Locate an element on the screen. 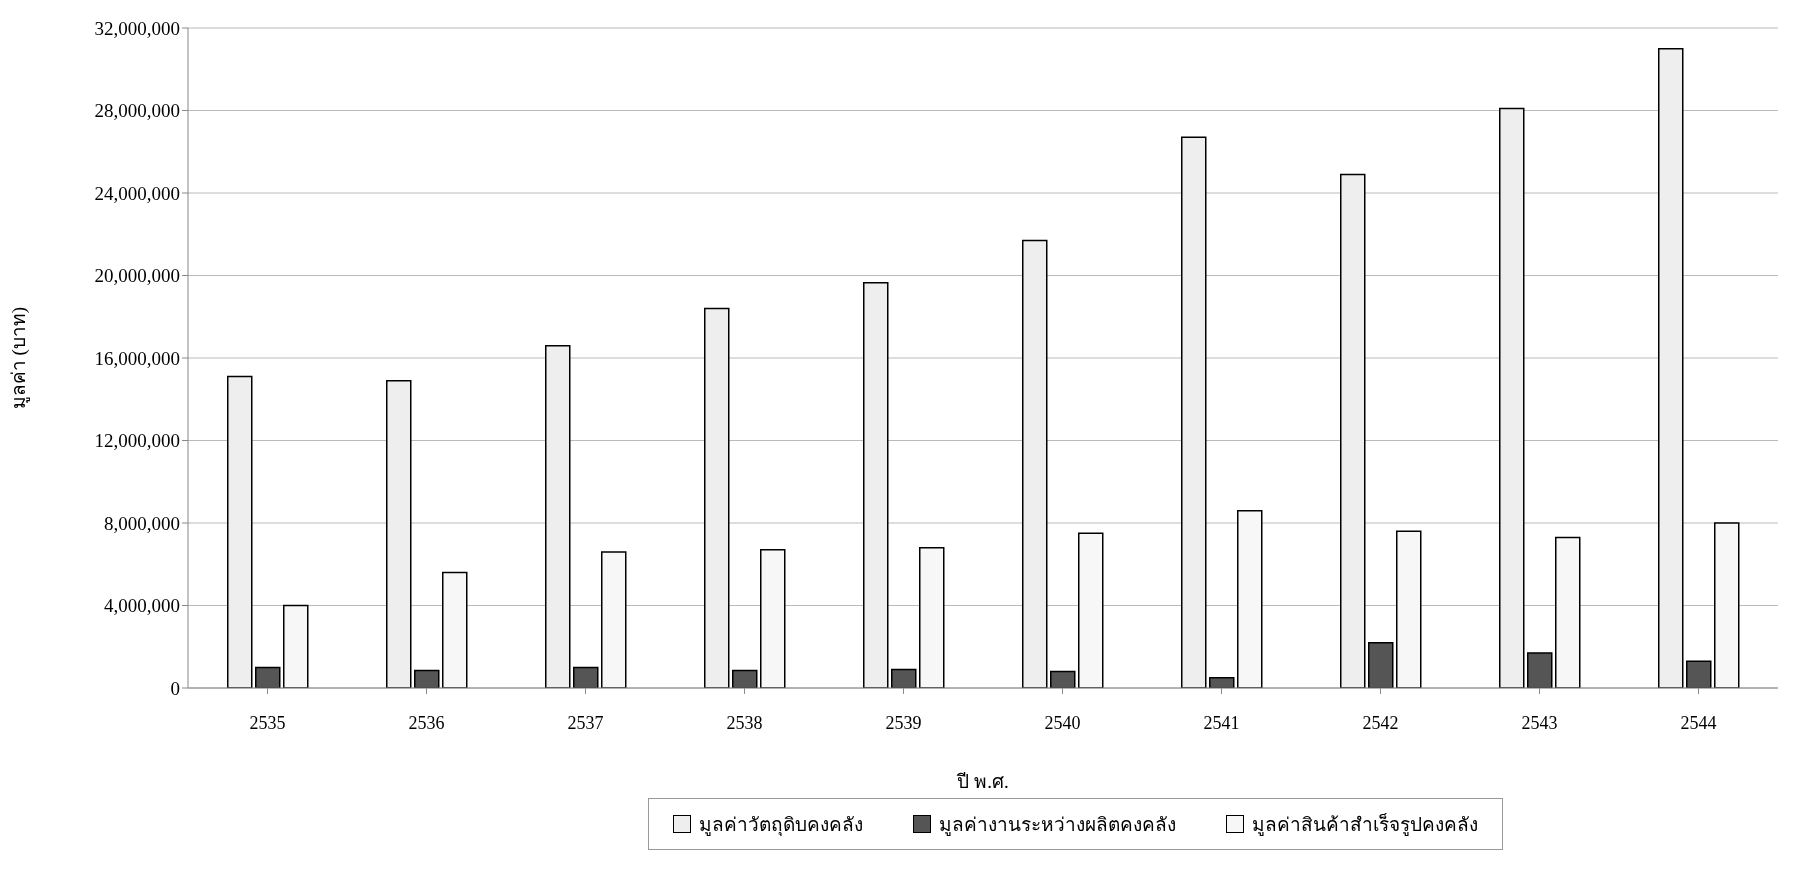  x-tick-label: 2538 is located at coordinates (744, 722).